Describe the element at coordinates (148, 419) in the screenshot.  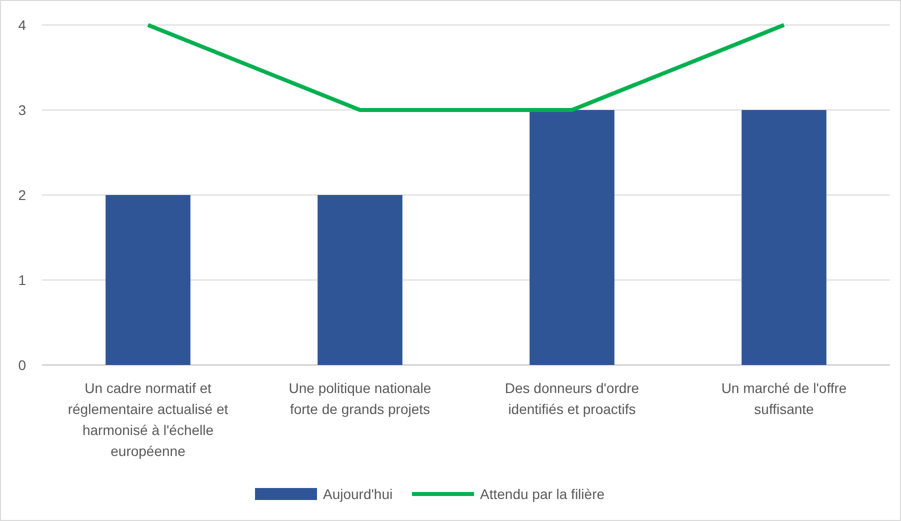
I see `x-tick-label: Un cadre normatif et réglementaire actualisé et harmonisé à l'échelle européenne` at that location.